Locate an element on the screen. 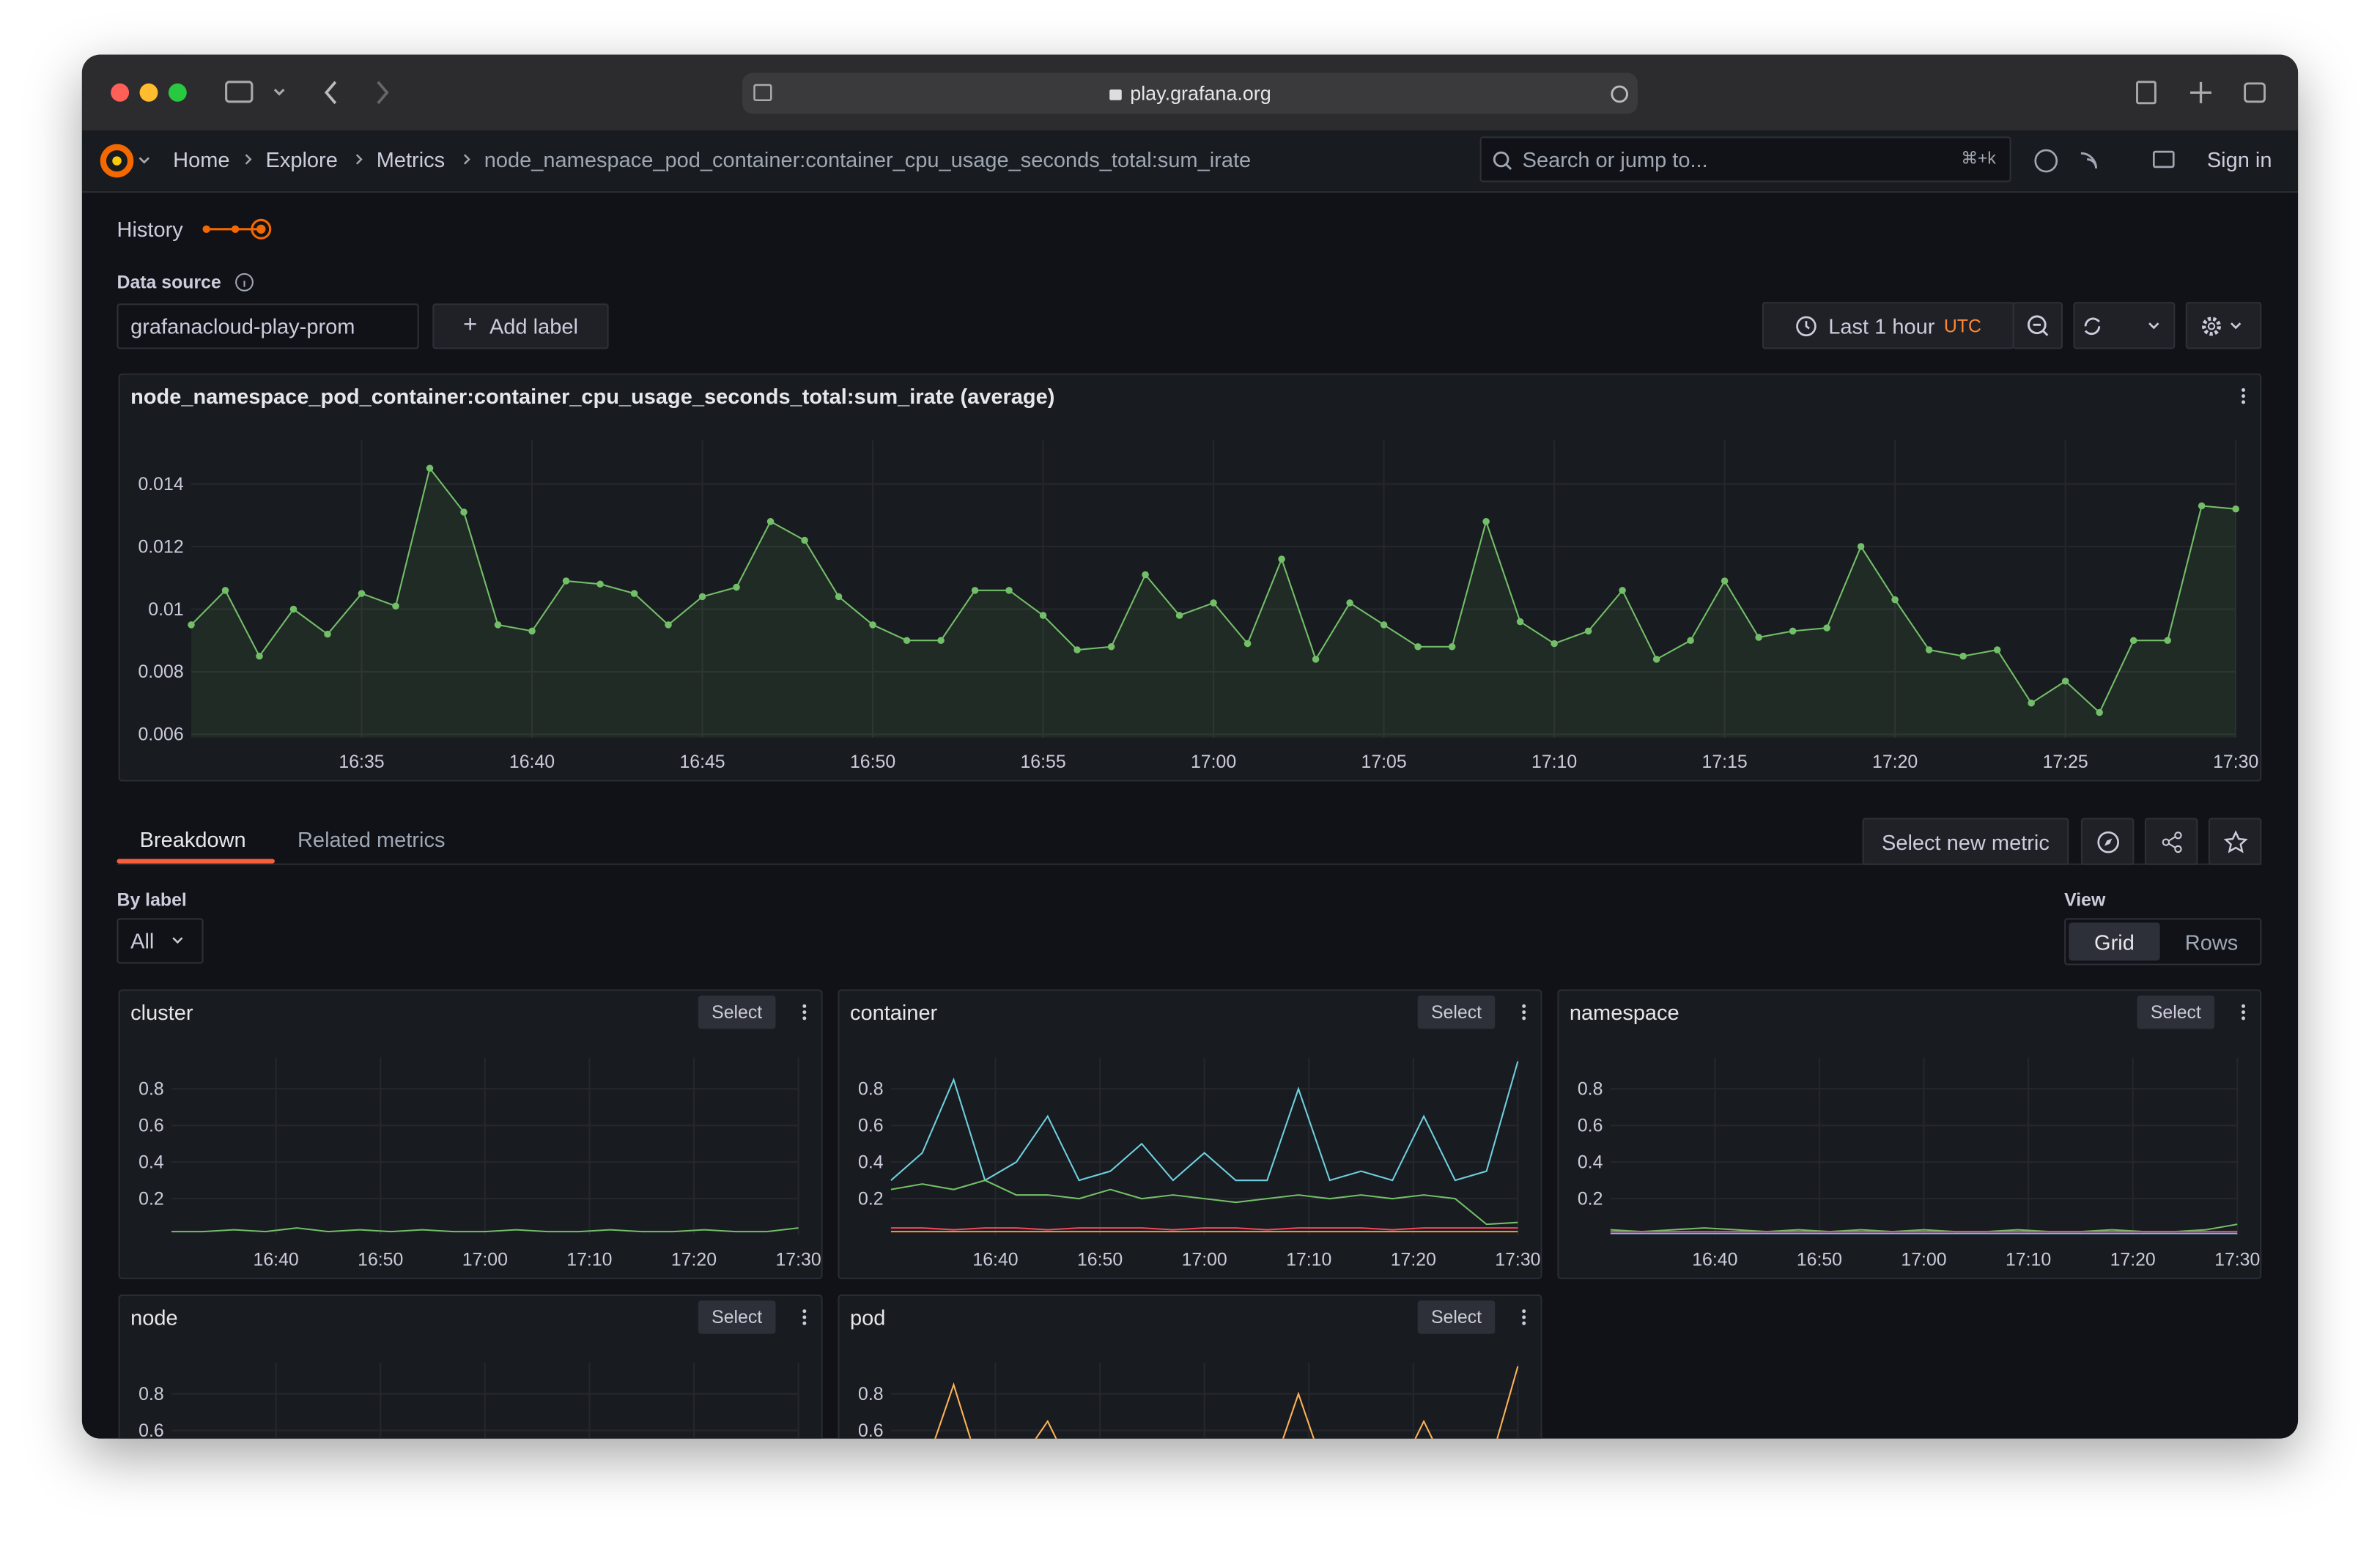 Image resolution: width=2380 pixels, height=1548 pixels. y-tick-label: 0.014 is located at coordinates (160, 485).